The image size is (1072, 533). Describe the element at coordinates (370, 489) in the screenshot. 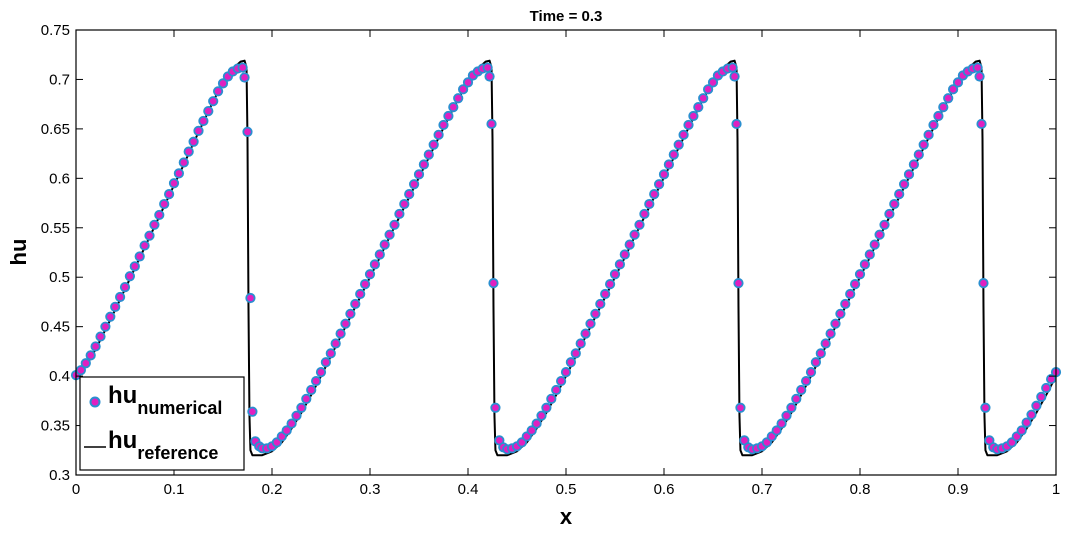

I see `x-tick-label: 0.3` at that location.